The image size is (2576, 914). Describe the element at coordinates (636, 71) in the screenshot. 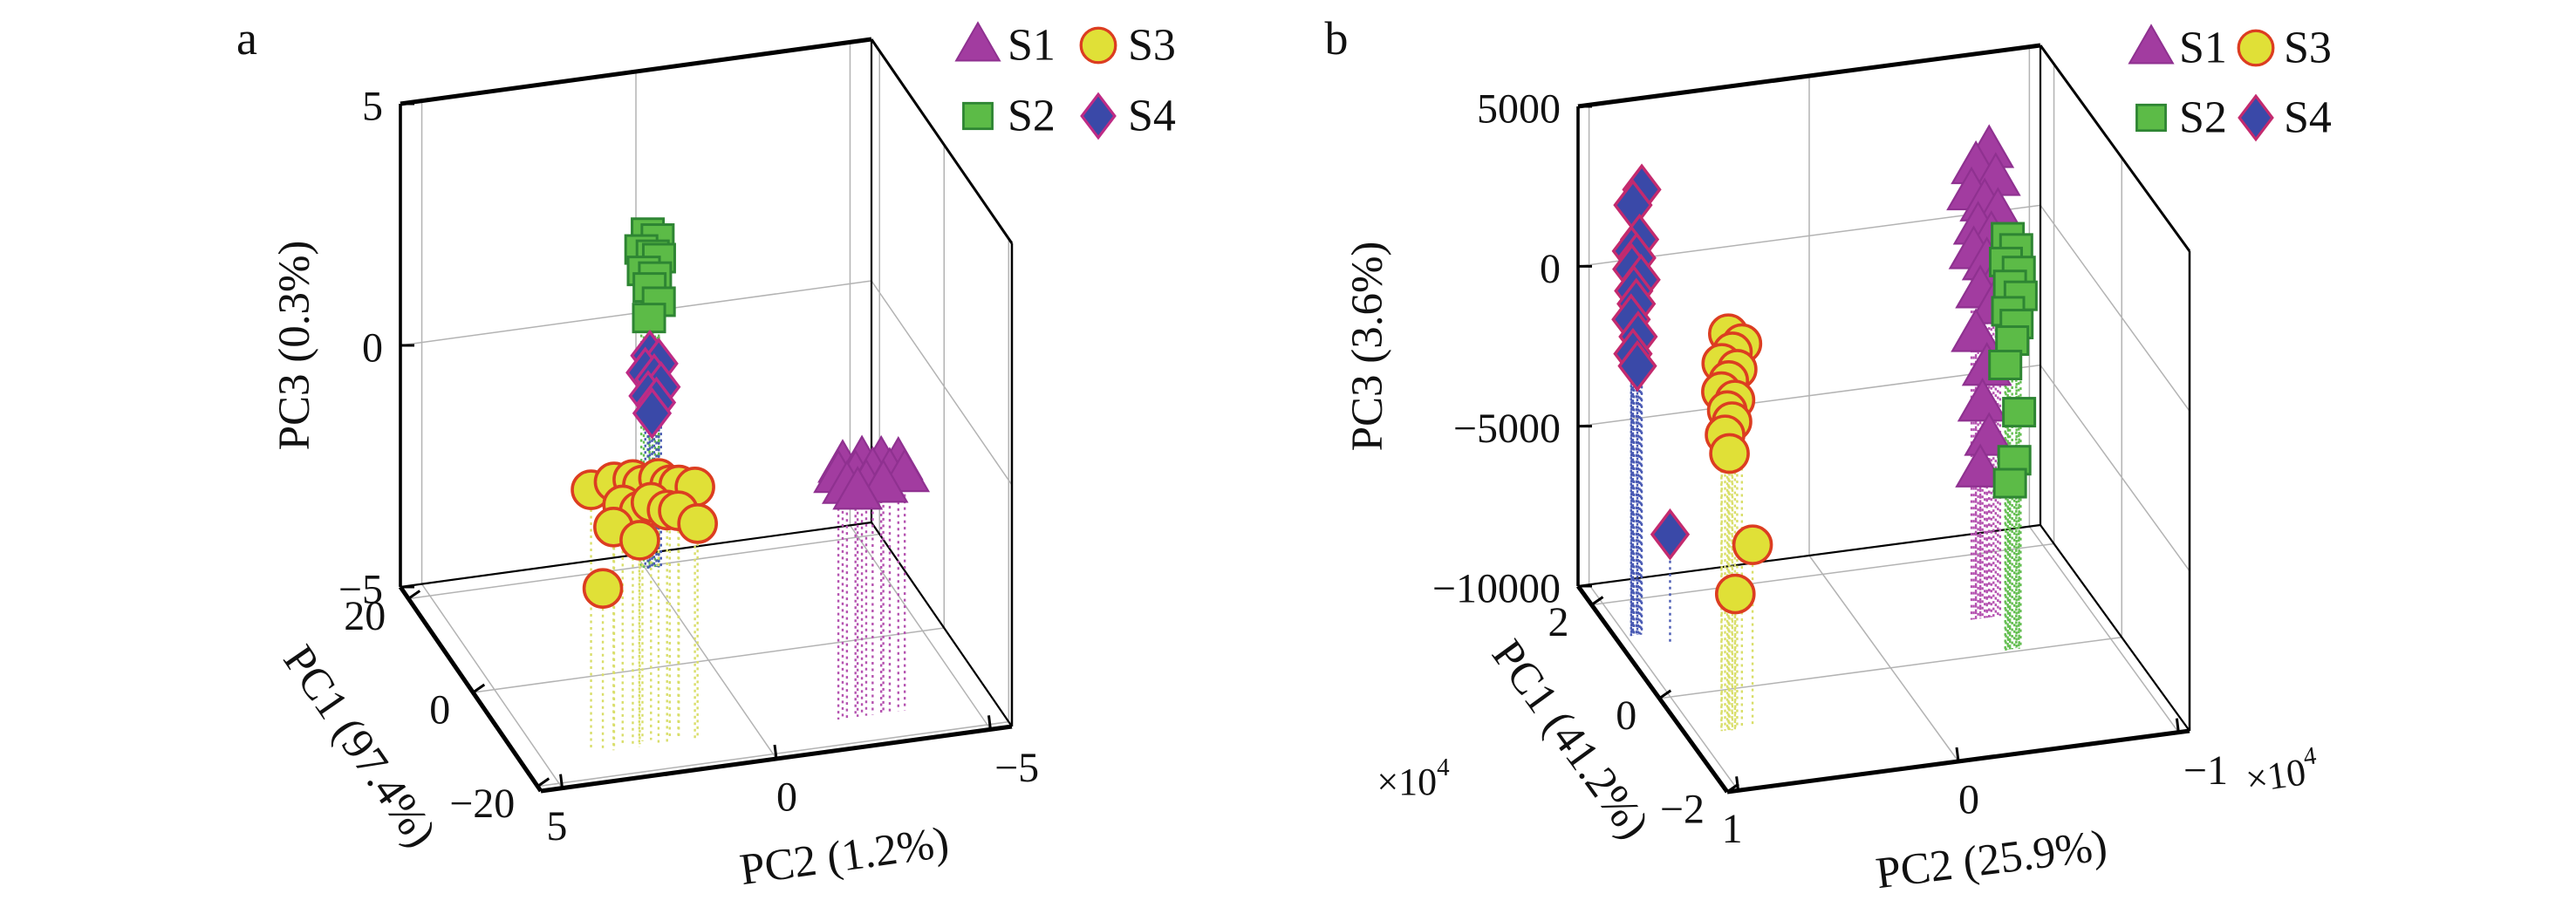

I see `edge-top-left` at that location.